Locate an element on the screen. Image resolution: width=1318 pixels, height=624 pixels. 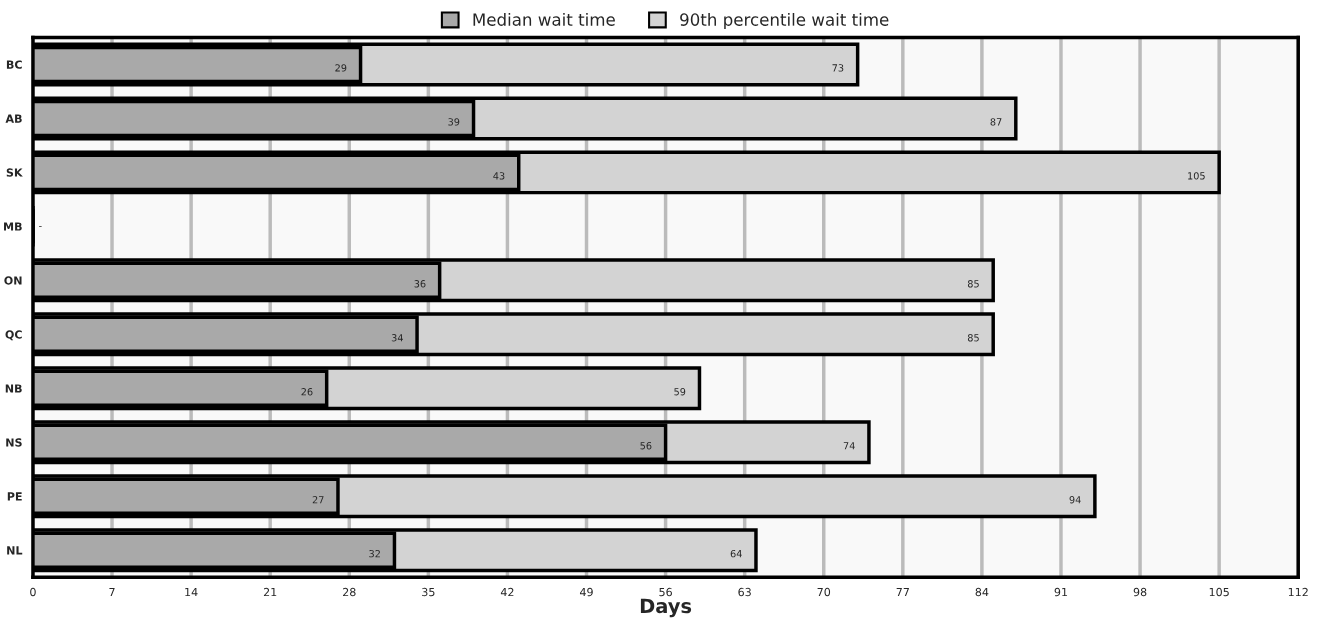
y-tick-label: SK is located at coordinates (14, 172).